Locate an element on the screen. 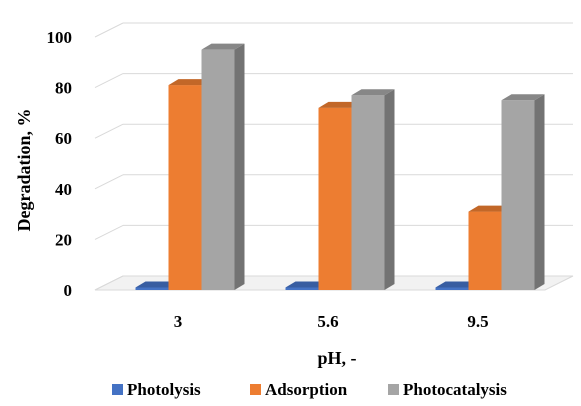 This screenshot has width=581, height=406. y-tick-label: 40 is located at coordinates (63, 189).